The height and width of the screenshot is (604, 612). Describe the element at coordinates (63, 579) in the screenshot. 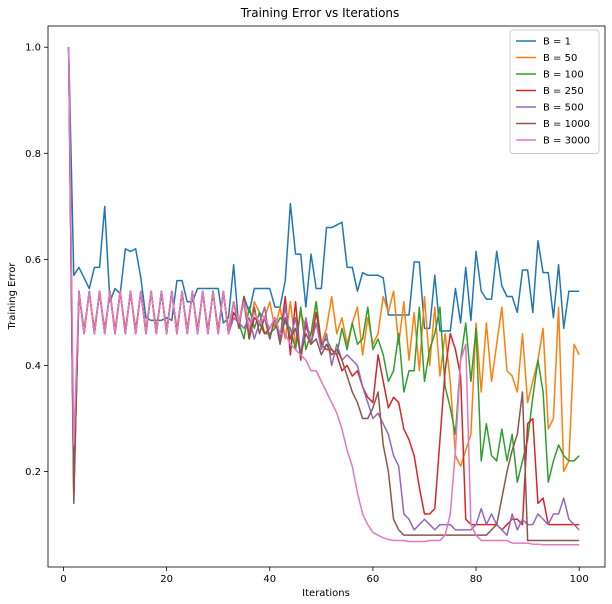

I see `x-tick-label: 0` at that location.